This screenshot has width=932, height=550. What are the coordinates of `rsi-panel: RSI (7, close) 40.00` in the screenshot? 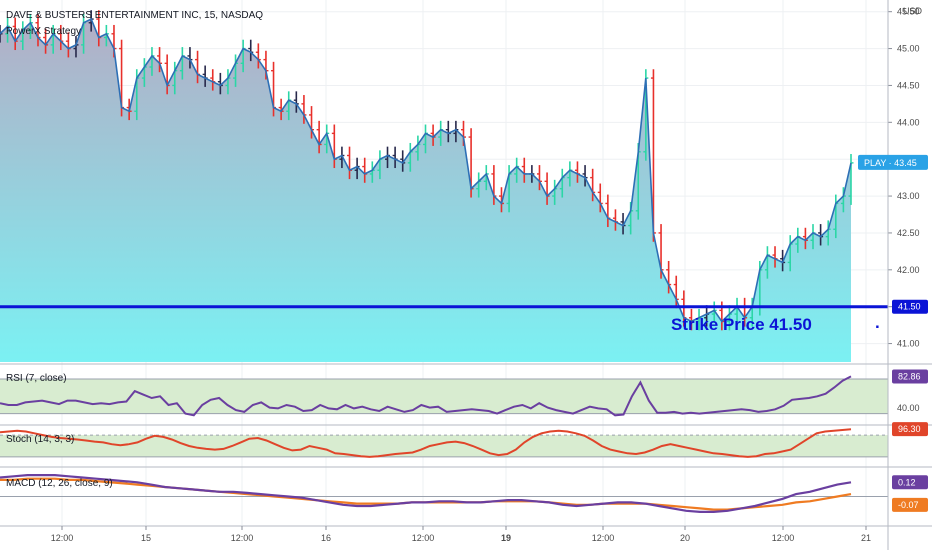 It's located at (460, 395).